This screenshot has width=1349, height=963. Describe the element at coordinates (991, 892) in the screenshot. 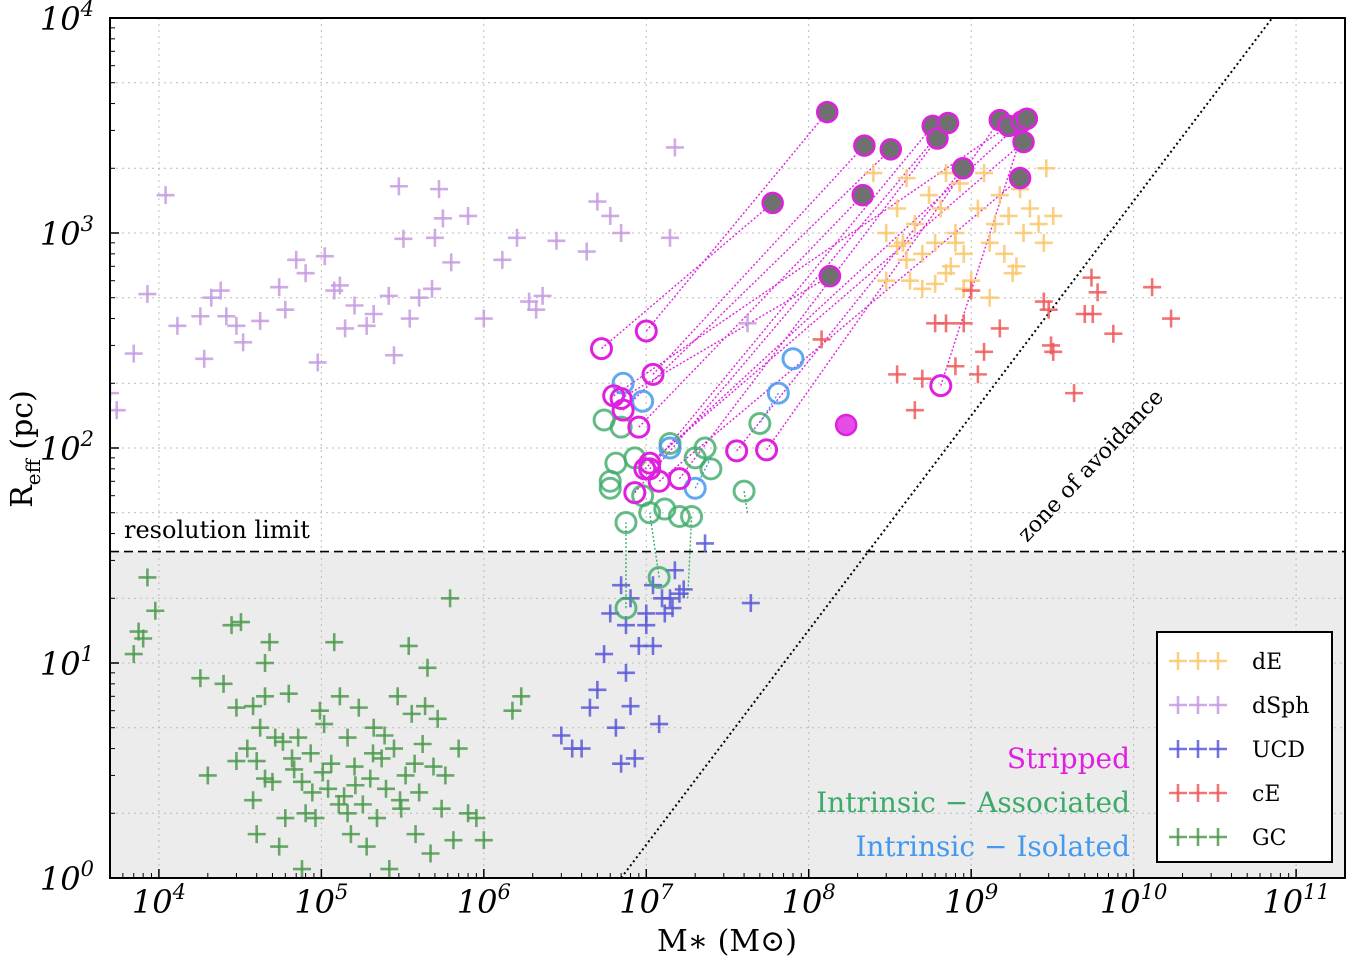

I see `x-tick-exp: 9` at that location.